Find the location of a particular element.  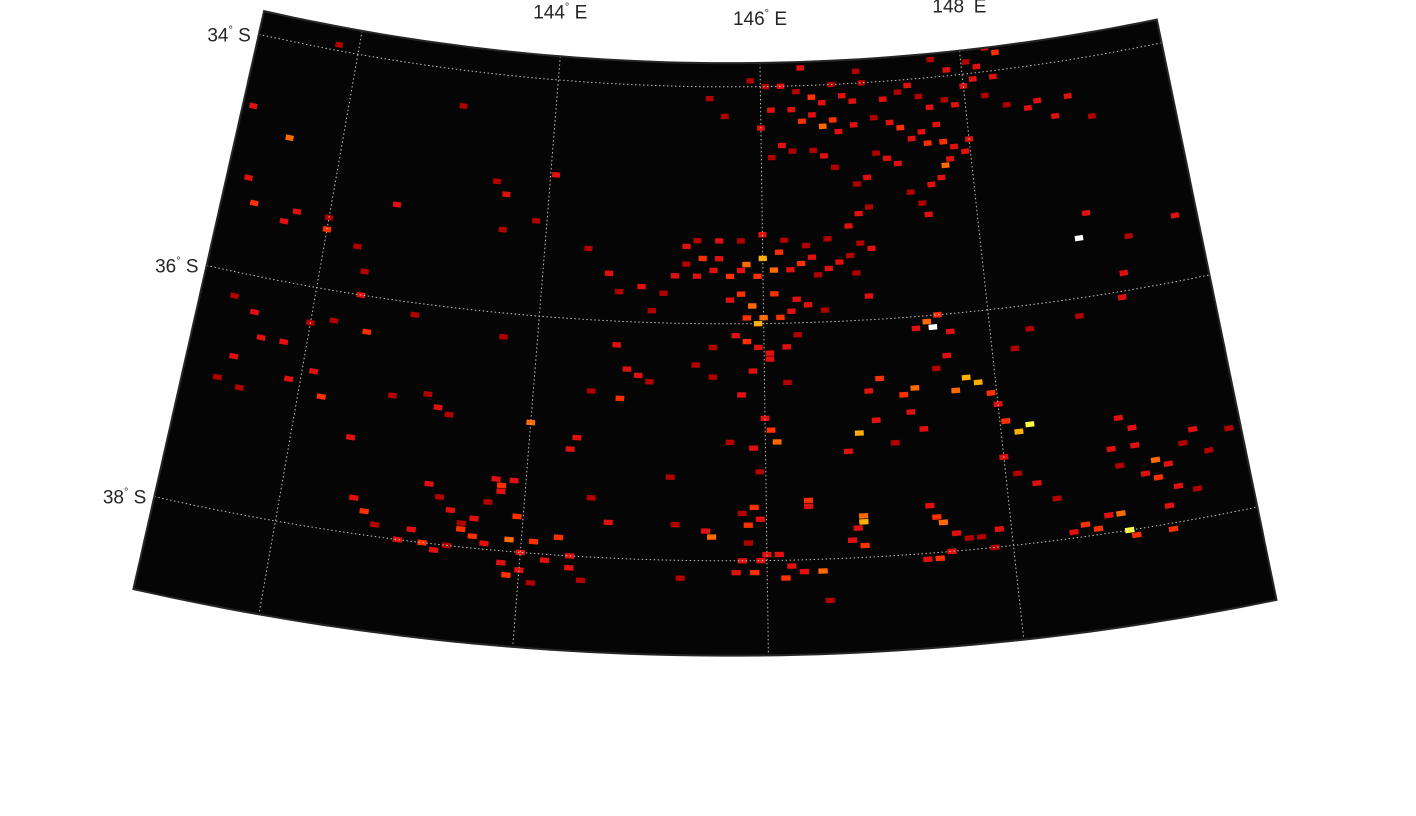

latitude-label: 34° S is located at coordinates (228, 35).